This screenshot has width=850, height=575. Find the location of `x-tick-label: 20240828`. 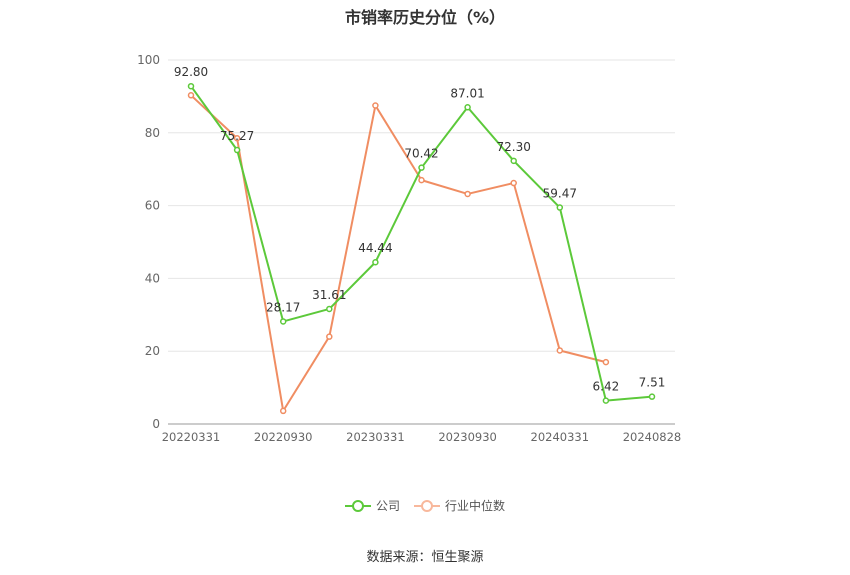

x-tick-label: 20240828 is located at coordinates (652, 437).